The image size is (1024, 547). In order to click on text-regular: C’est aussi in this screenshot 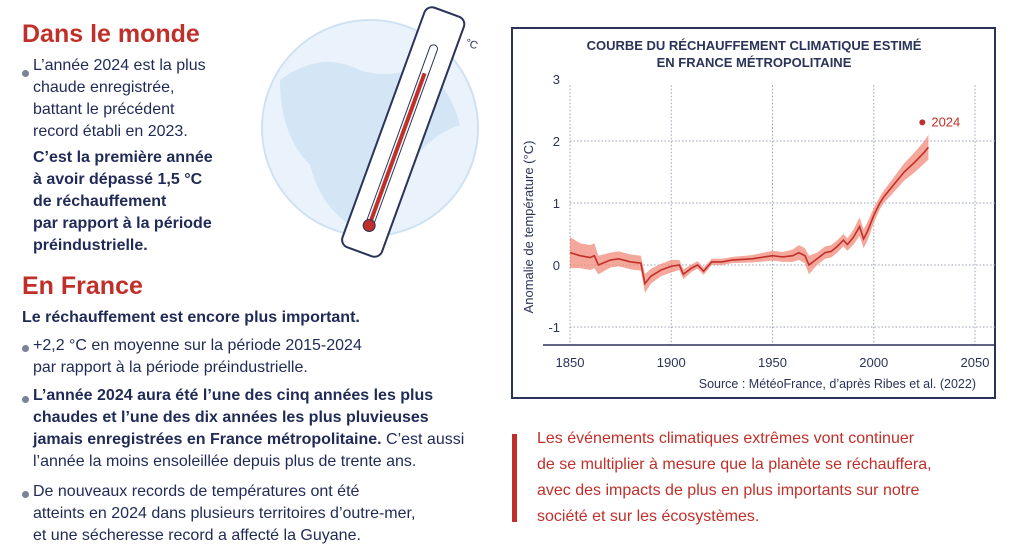, I will do `click(423, 439)`.